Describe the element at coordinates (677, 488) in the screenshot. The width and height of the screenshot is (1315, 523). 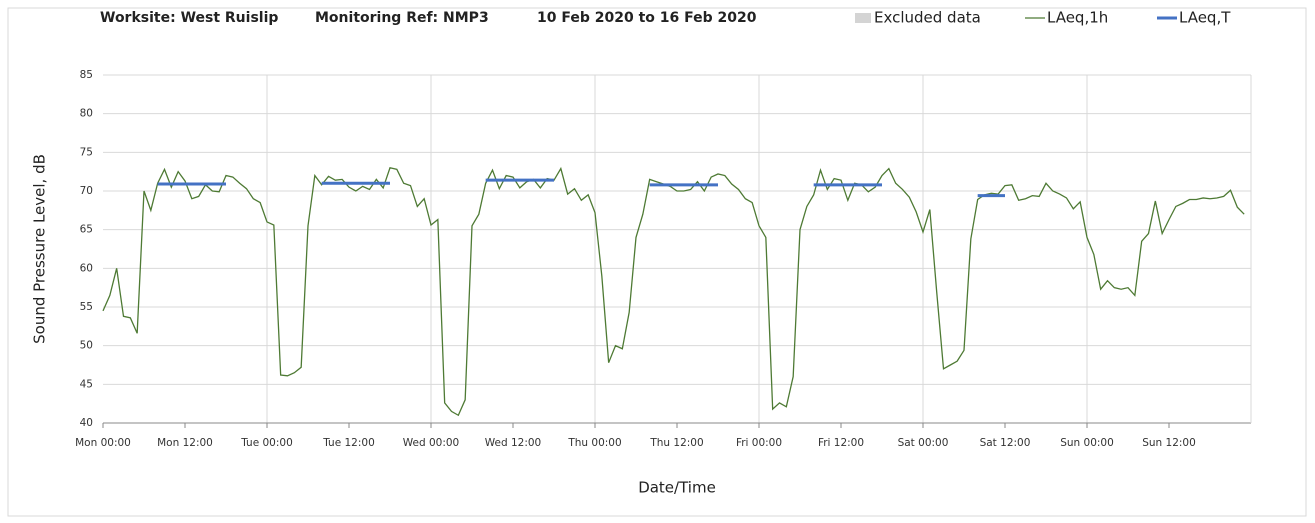
I see `x-axis-label: Date/Time` at that location.